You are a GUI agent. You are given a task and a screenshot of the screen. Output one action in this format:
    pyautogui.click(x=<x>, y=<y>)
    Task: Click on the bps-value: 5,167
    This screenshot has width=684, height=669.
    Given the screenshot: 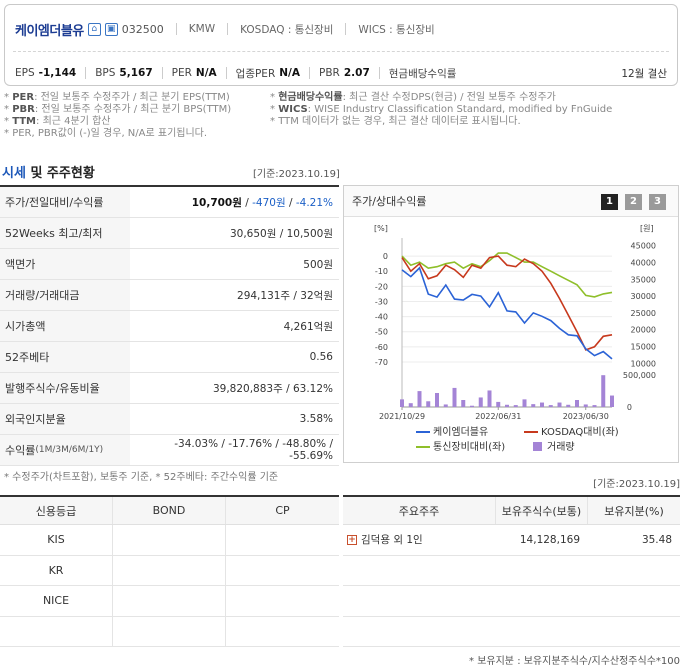 What is the action you would take?
    pyautogui.click(x=136, y=73)
    